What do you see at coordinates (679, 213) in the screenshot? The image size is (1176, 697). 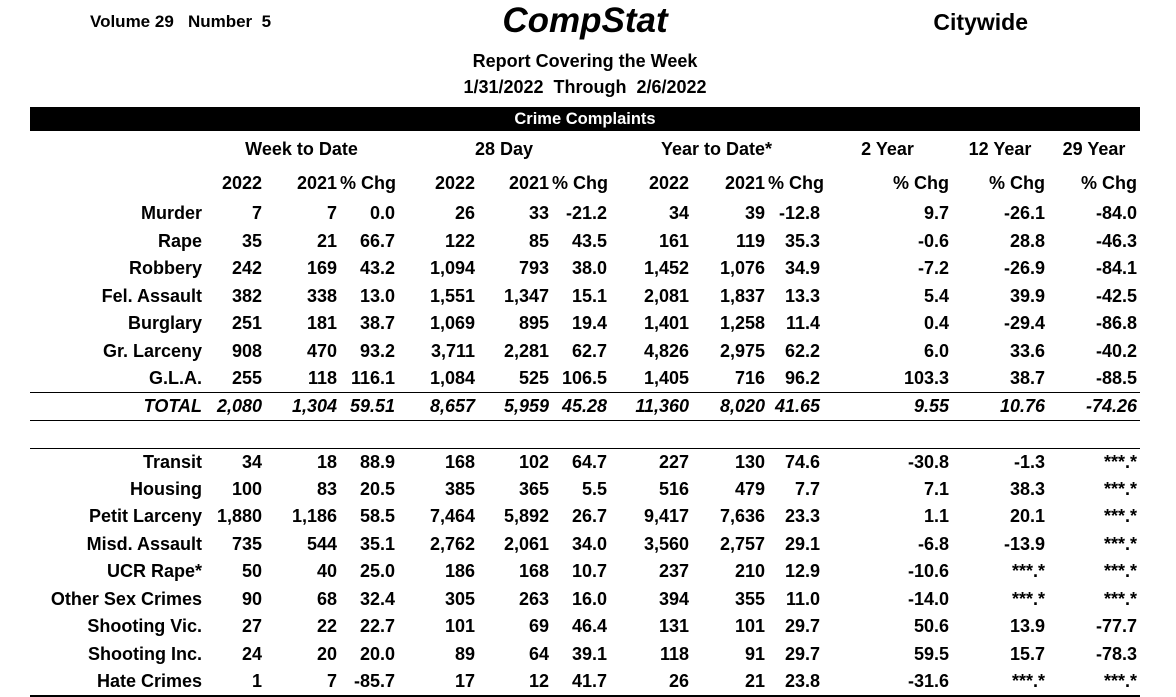 I see `cell: 34` at bounding box center [679, 213].